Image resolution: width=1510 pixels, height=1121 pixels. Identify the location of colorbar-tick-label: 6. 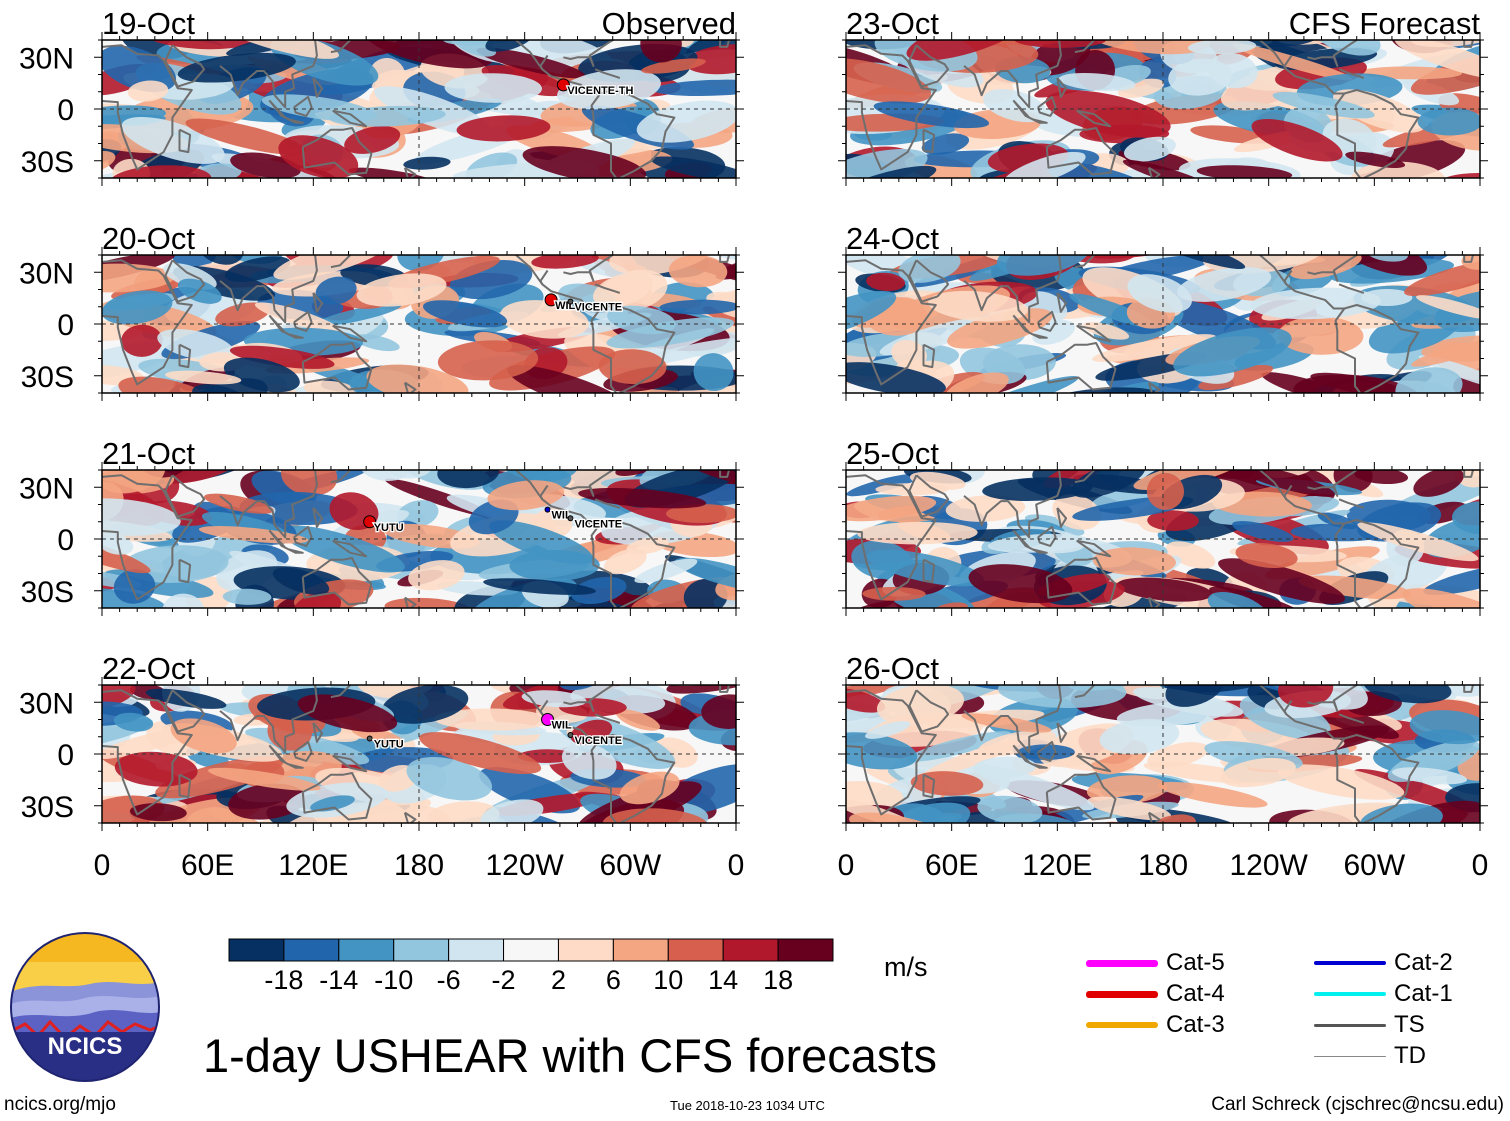
(613, 980).